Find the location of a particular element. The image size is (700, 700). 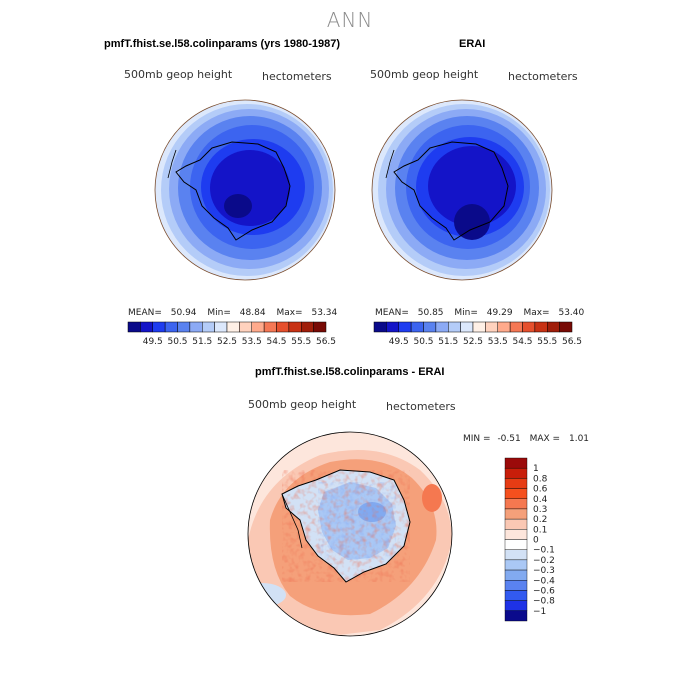

panel-diff-title: pmfT.fhist.se.l58.colinparams - ERAI is located at coordinates (350, 372).